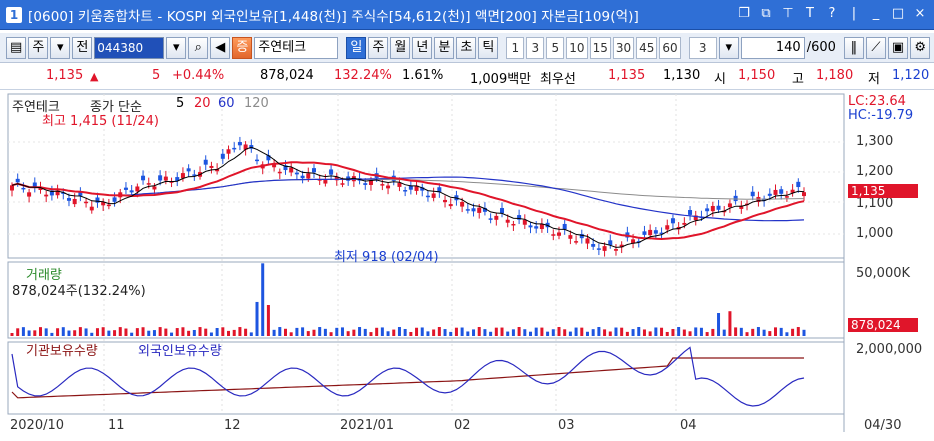  I want to click on interval-45: 45, so click(647, 47).